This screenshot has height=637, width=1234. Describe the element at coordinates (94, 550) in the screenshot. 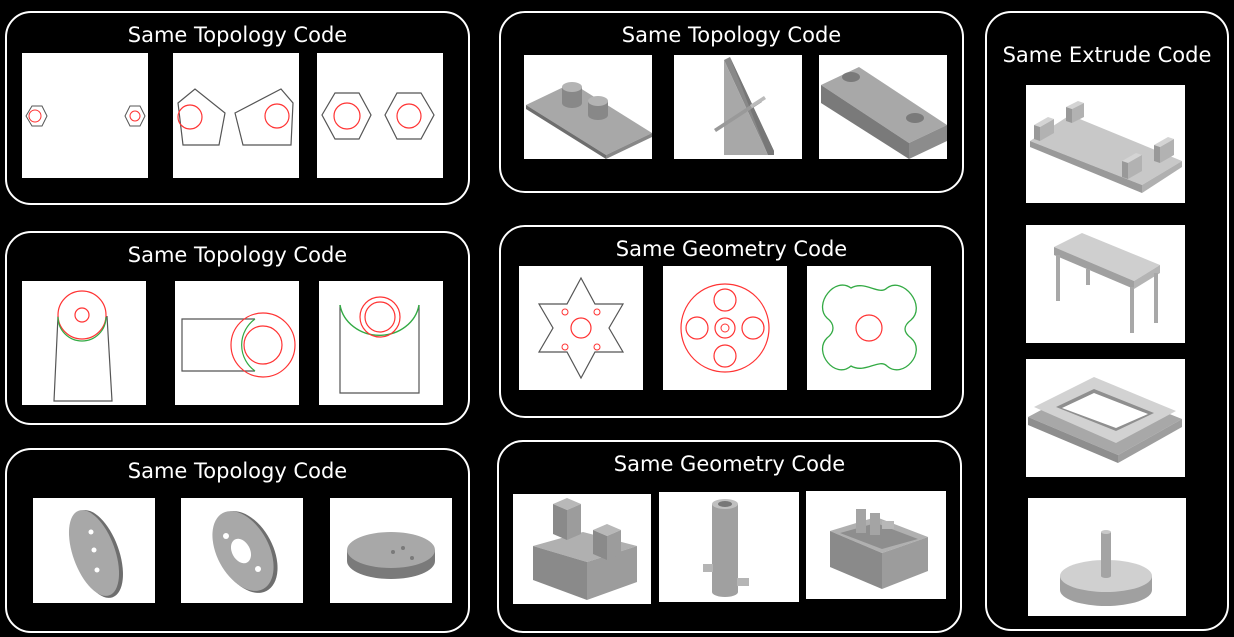

I see `render-tilted-disc` at that location.